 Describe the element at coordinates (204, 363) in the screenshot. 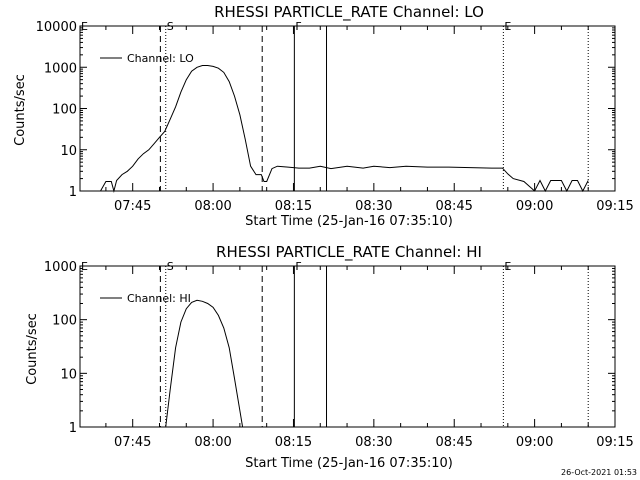

I see `series-line` at that location.